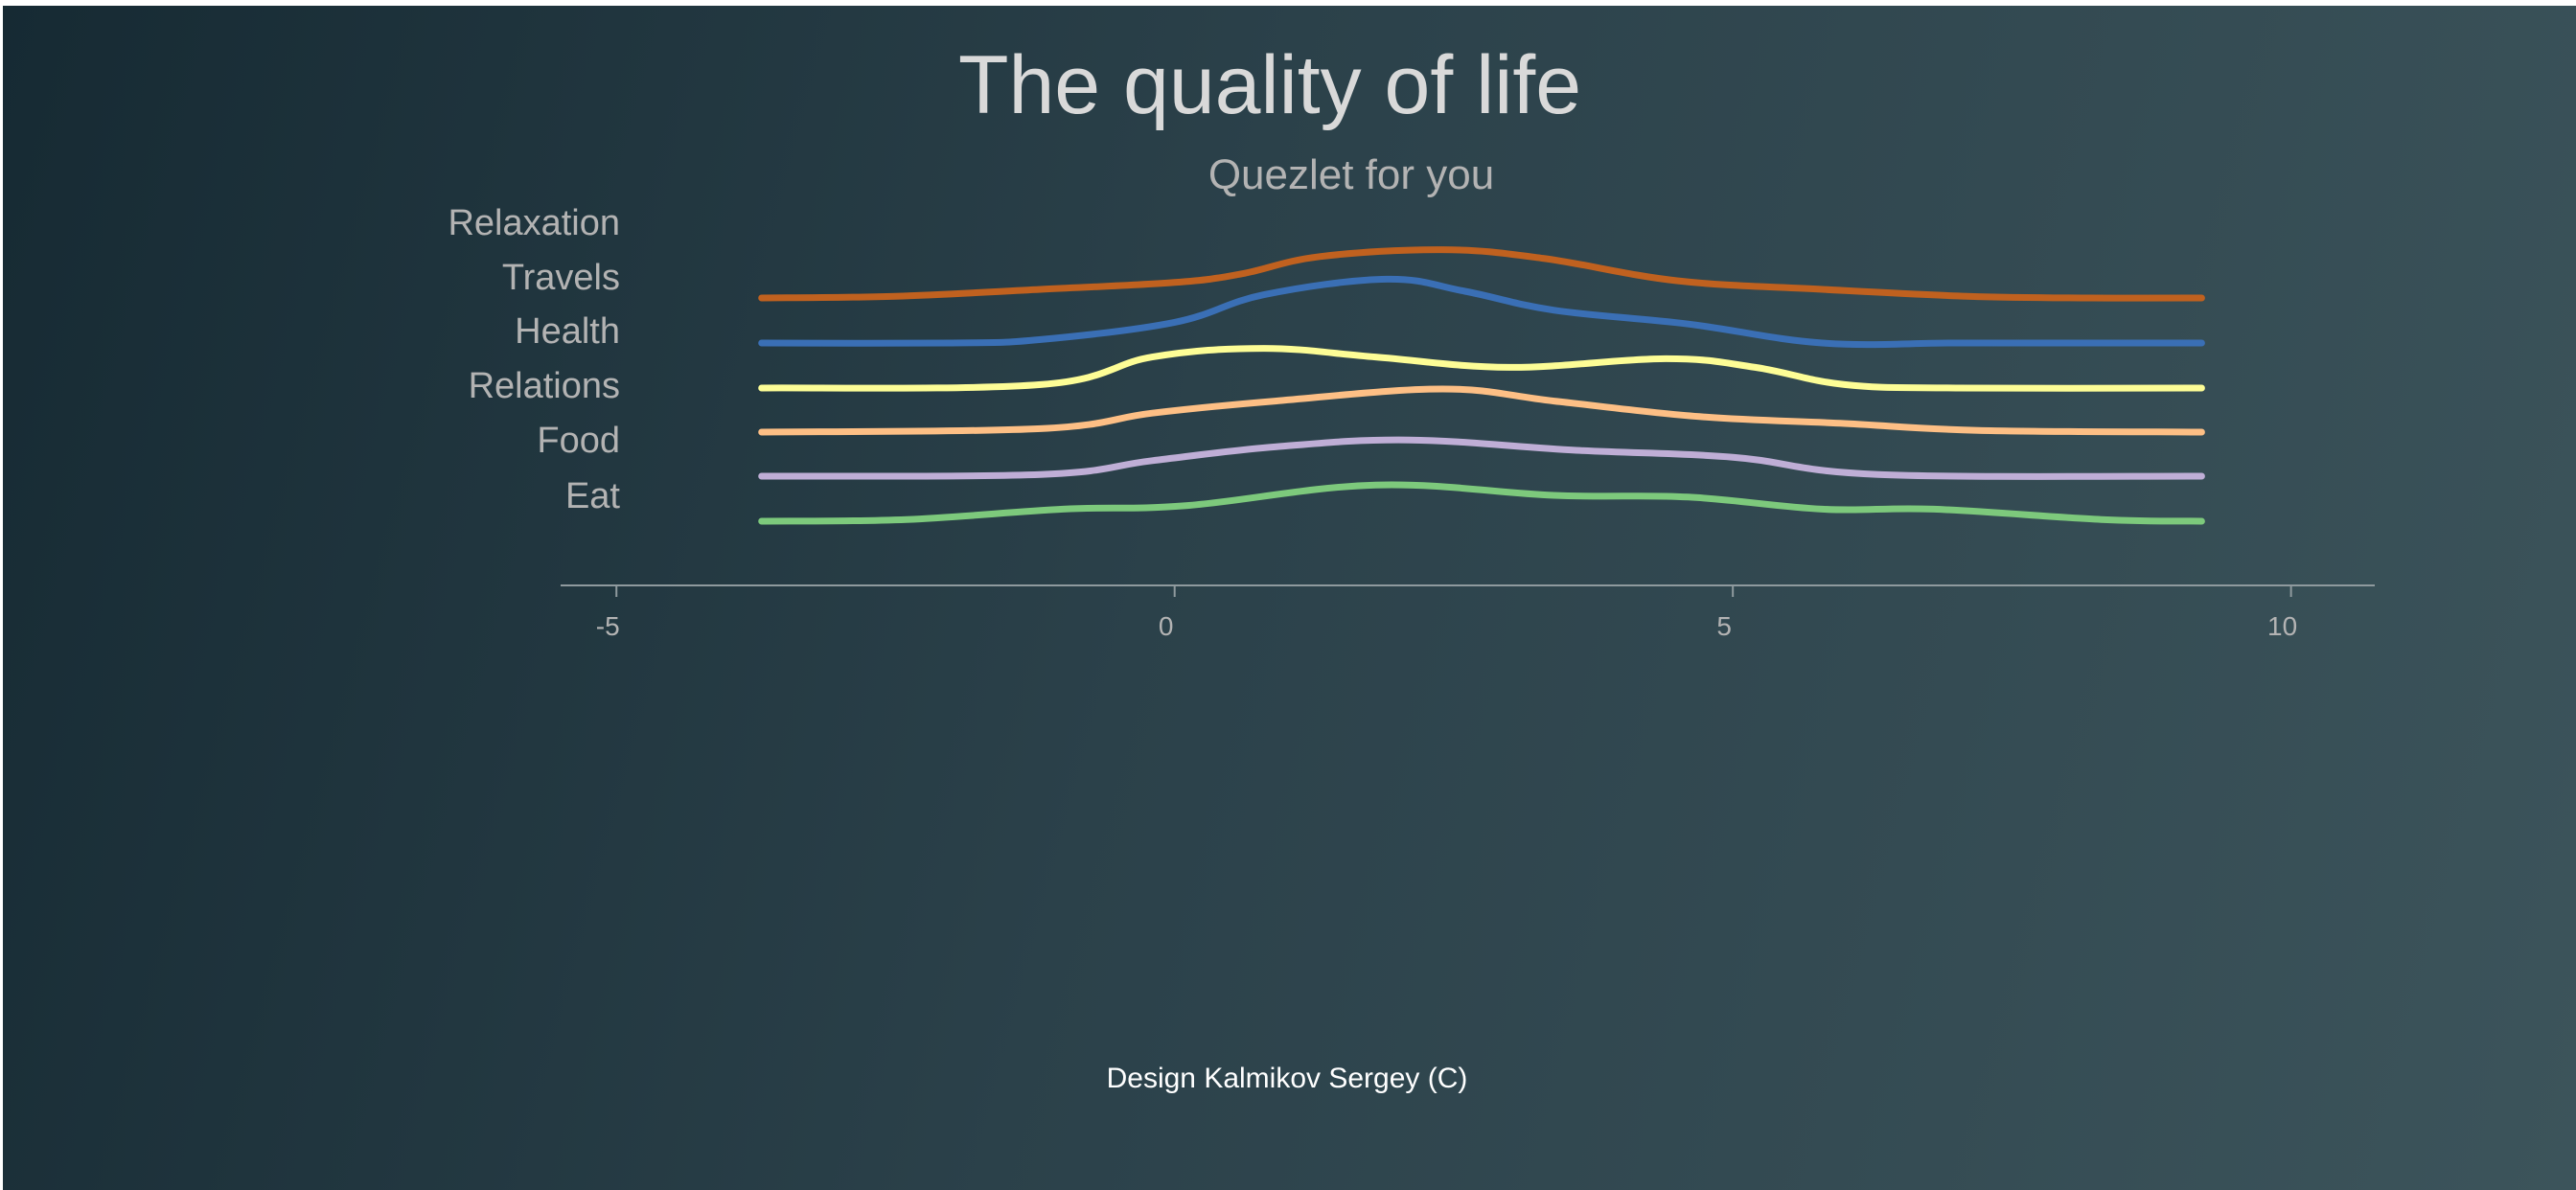 This screenshot has height=1190, width=2576. Describe the element at coordinates (1481, 411) in the screenshot. I see `series-line-relations` at that location.